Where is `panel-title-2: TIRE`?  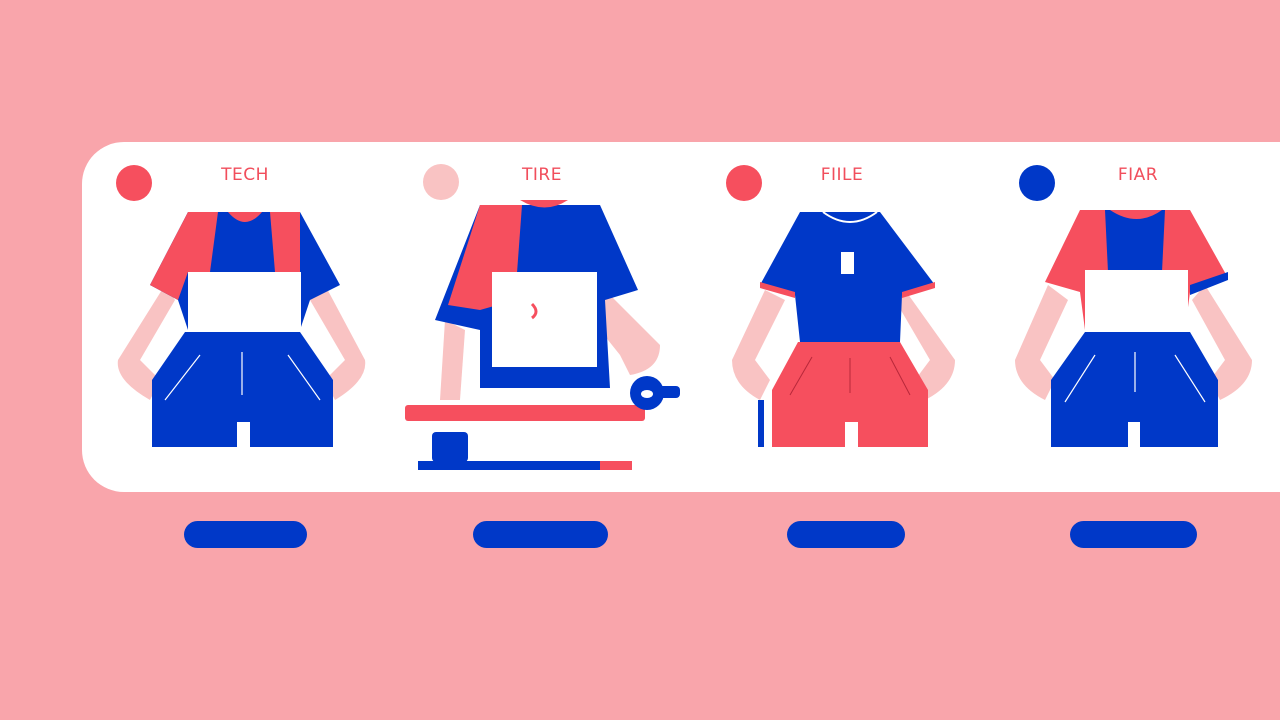
panel-title-2: TIRE is located at coordinates (542, 175).